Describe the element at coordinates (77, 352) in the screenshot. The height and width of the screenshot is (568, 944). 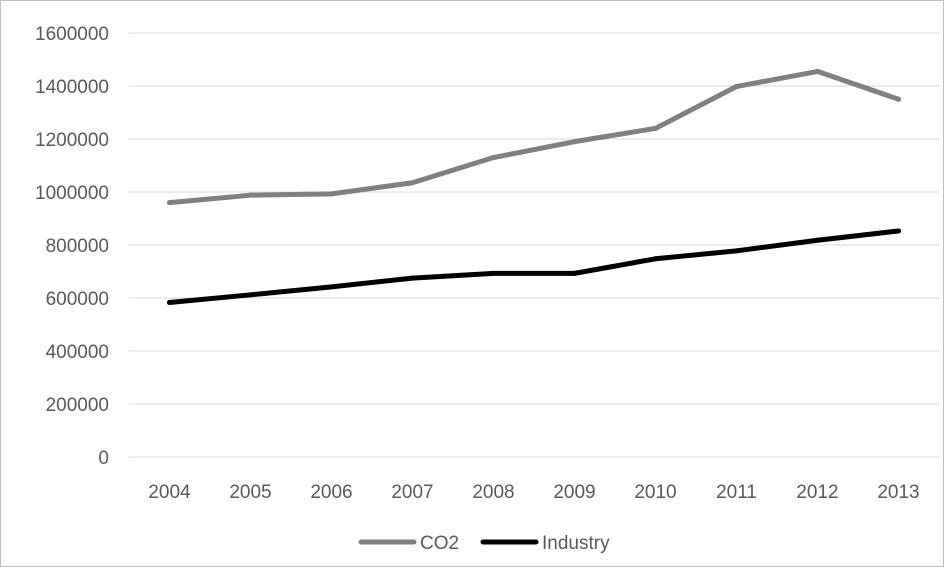
I see `y-tick-label: 400000` at that location.